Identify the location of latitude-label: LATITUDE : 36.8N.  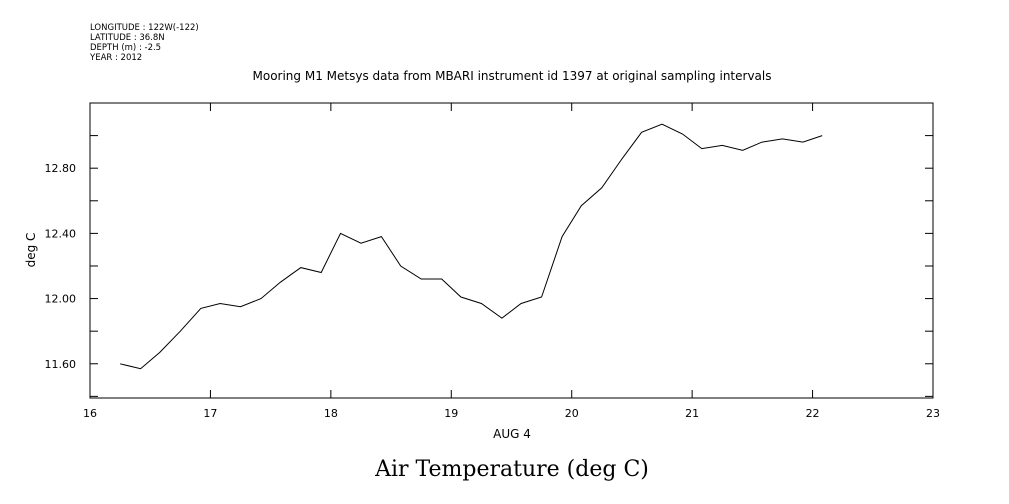
(127, 38).